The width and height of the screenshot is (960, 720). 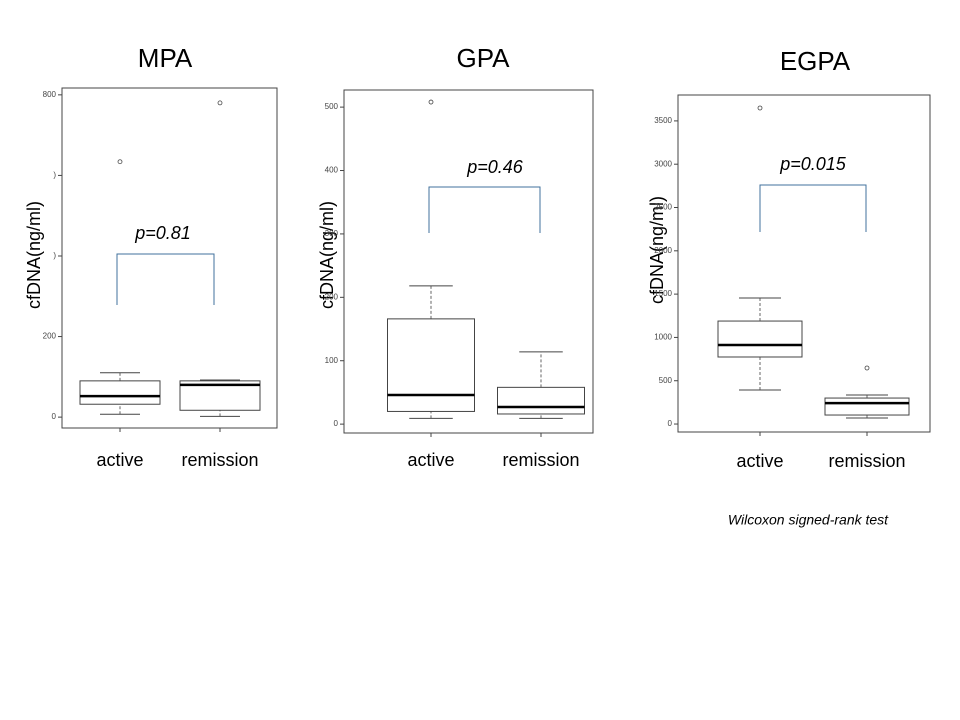 What do you see at coordinates (162, 233) in the screenshot?
I see `p-value: p=0.81` at bounding box center [162, 233].